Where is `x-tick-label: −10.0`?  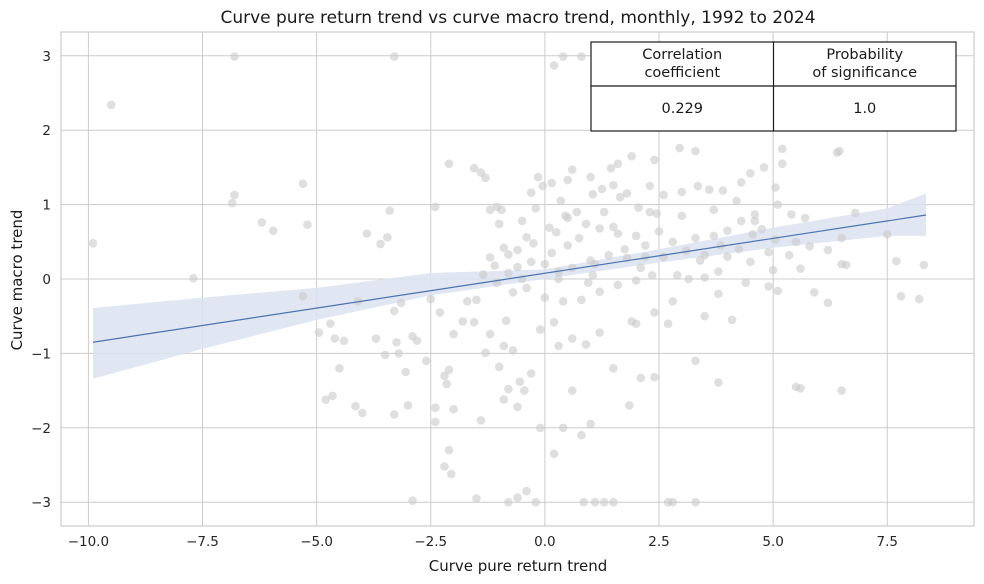
x-tick-label: −10.0 is located at coordinates (88, 542).